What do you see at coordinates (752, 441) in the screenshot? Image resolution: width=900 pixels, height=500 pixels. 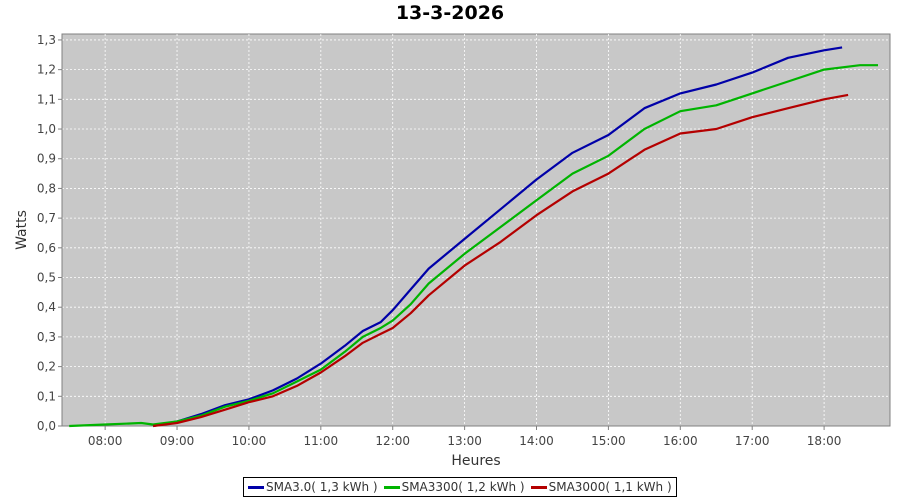 I see `x-tick-label: 17:00` at bounding box center [752, 441].